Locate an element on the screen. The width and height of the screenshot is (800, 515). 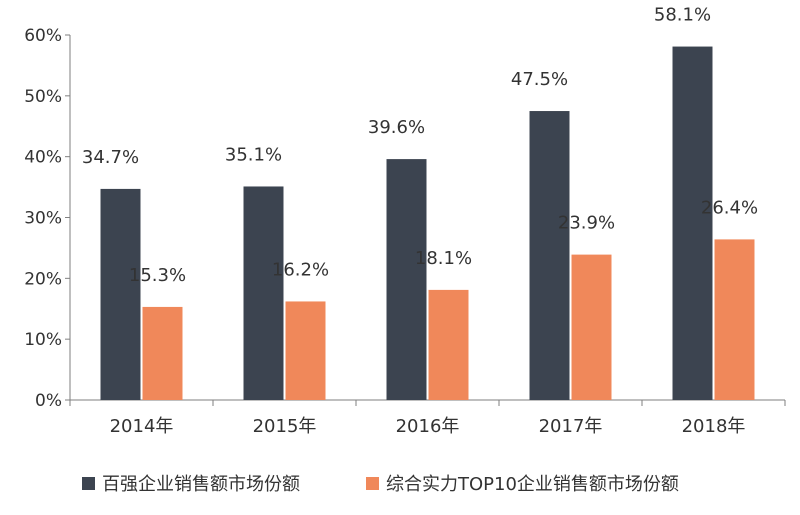
legend-label: 百强企业销售额市场份额 is located at coordinates (201, 484).